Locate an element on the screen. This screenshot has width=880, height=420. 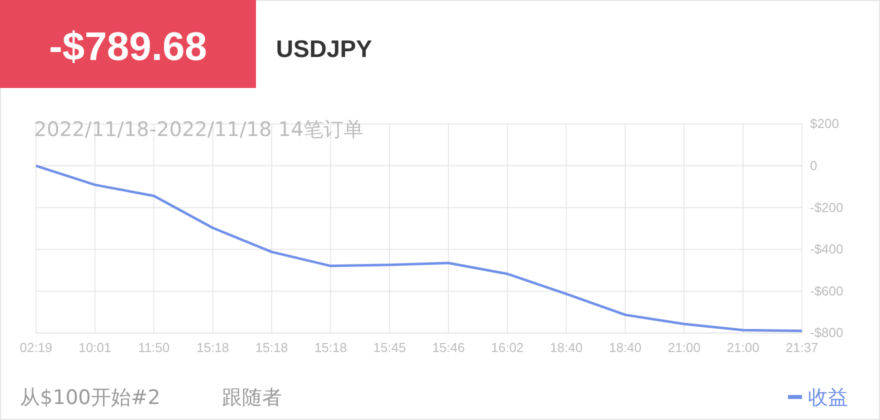
y-tick-label: -$600 is located at coordinates (827, 290).